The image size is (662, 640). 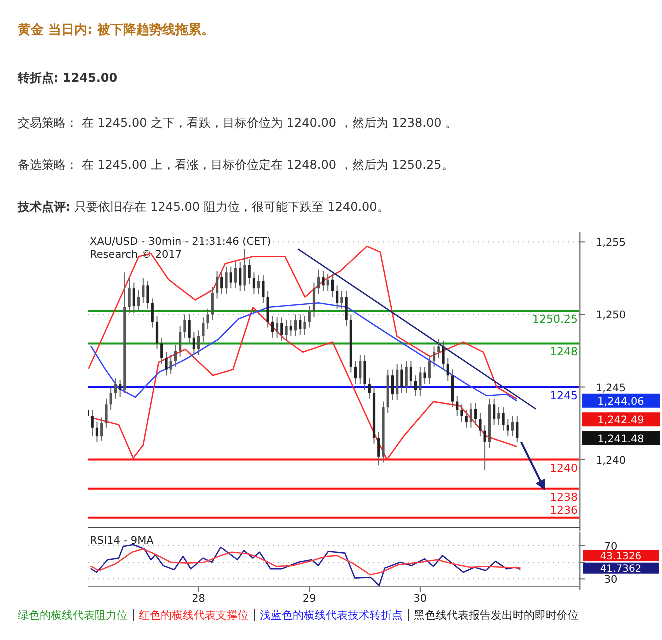 I want to click on text: 43.1326, so click(x=621, y=556).